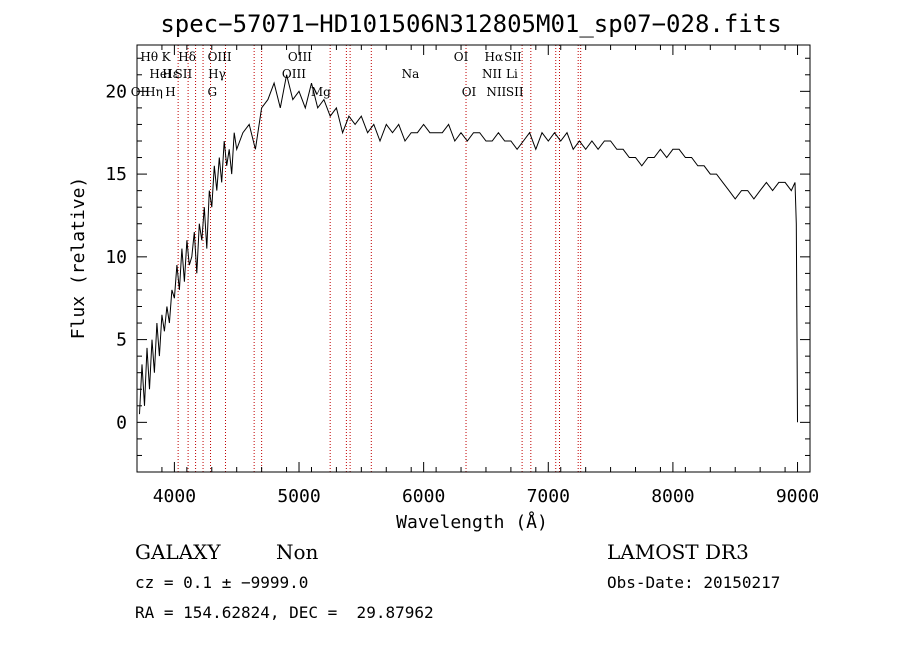 The width and height of the screenshot is (900, 649). What do you see at coordinates (678, 552) in the screenshot?
I see `survey-name: LAMOST DR3` at bounding box center [678, 552].